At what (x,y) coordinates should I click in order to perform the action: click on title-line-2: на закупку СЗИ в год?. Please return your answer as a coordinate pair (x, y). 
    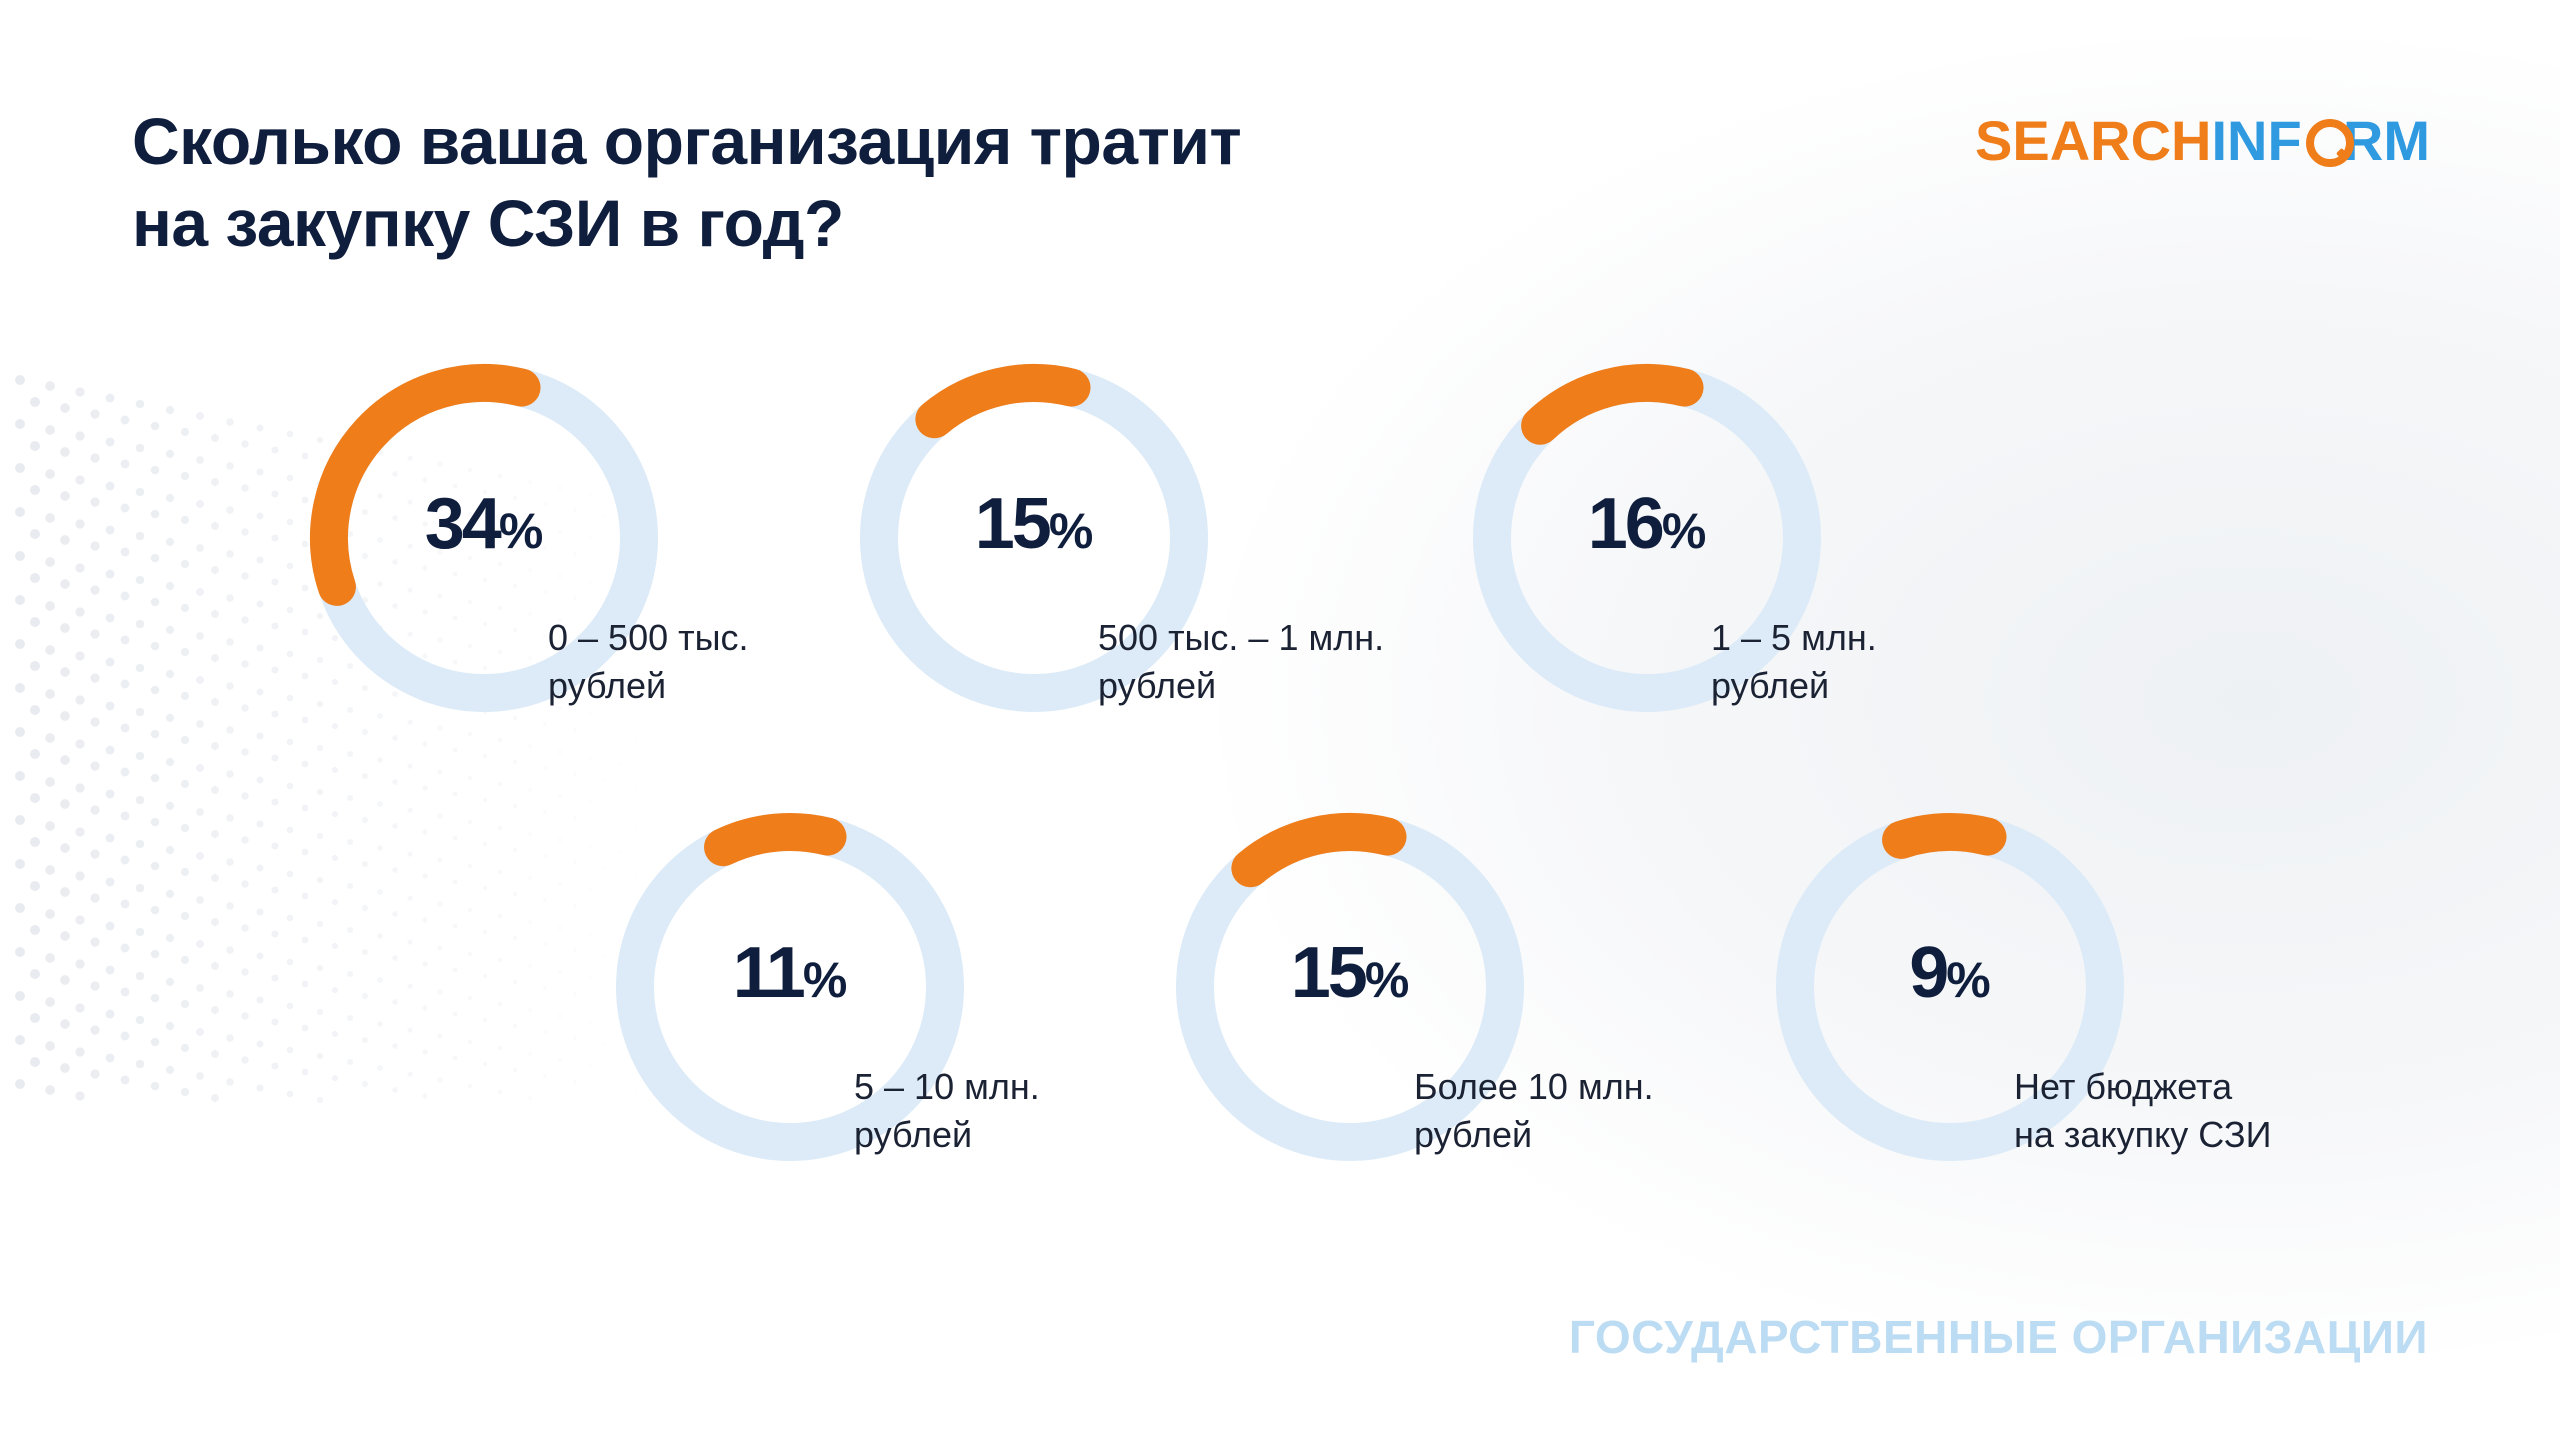
    Looking at the image, I should click on (488, 223).